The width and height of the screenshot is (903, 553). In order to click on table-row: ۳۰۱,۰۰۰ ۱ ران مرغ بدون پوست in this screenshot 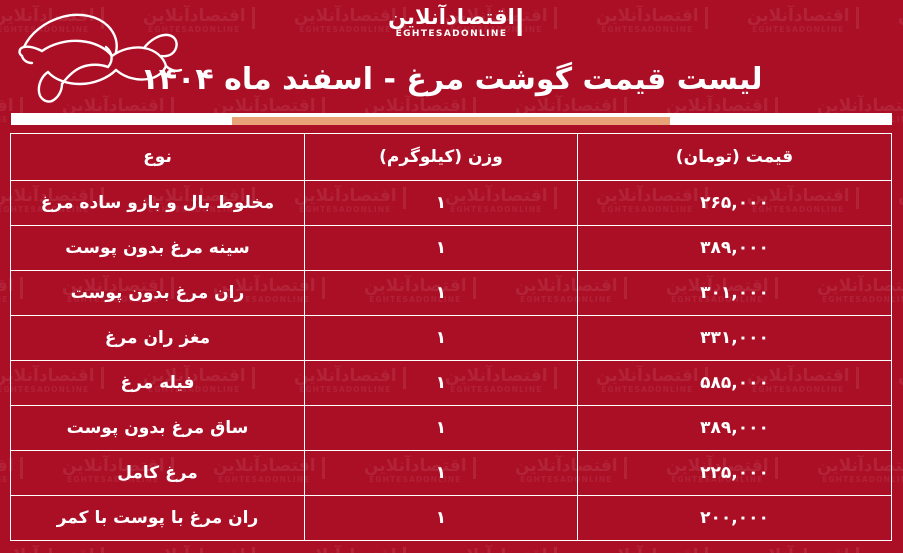, I will do `click(451, 293)`.